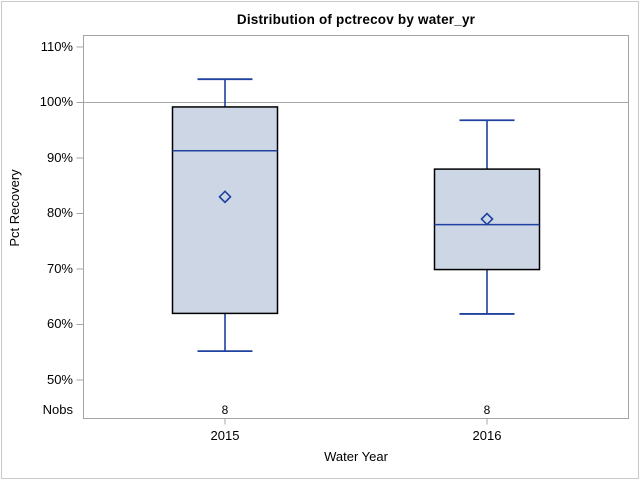 The width and height of the screenshot is (640, 480). Describe the element at coordinates (225, 210) in the screenshot. I see `box-2015` at that location.